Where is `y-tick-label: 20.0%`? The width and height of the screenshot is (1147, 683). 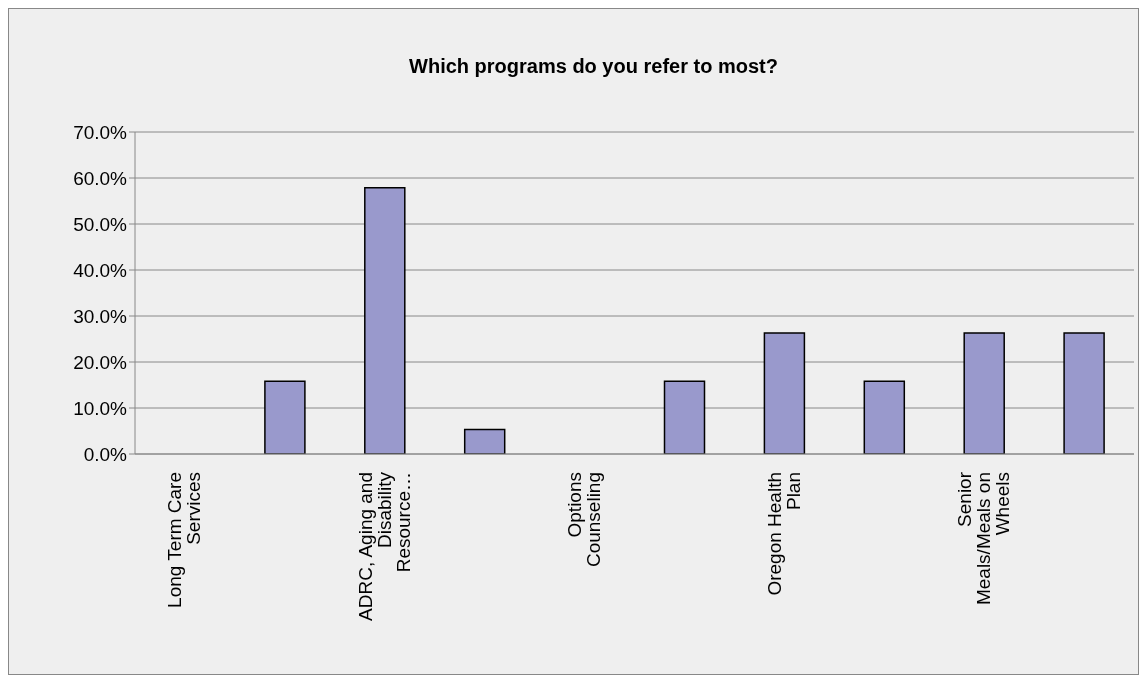 y-tick-label: 20.0% is located at coordinates (100, 362).